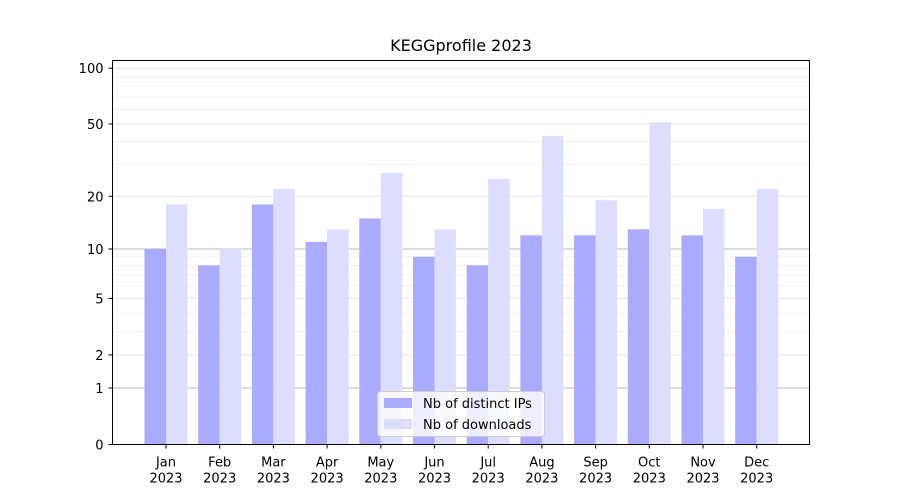  Describe the element at coordinates (165, 471) in the screenshot. I see `x-tick-label: Jan 2023` at that location.